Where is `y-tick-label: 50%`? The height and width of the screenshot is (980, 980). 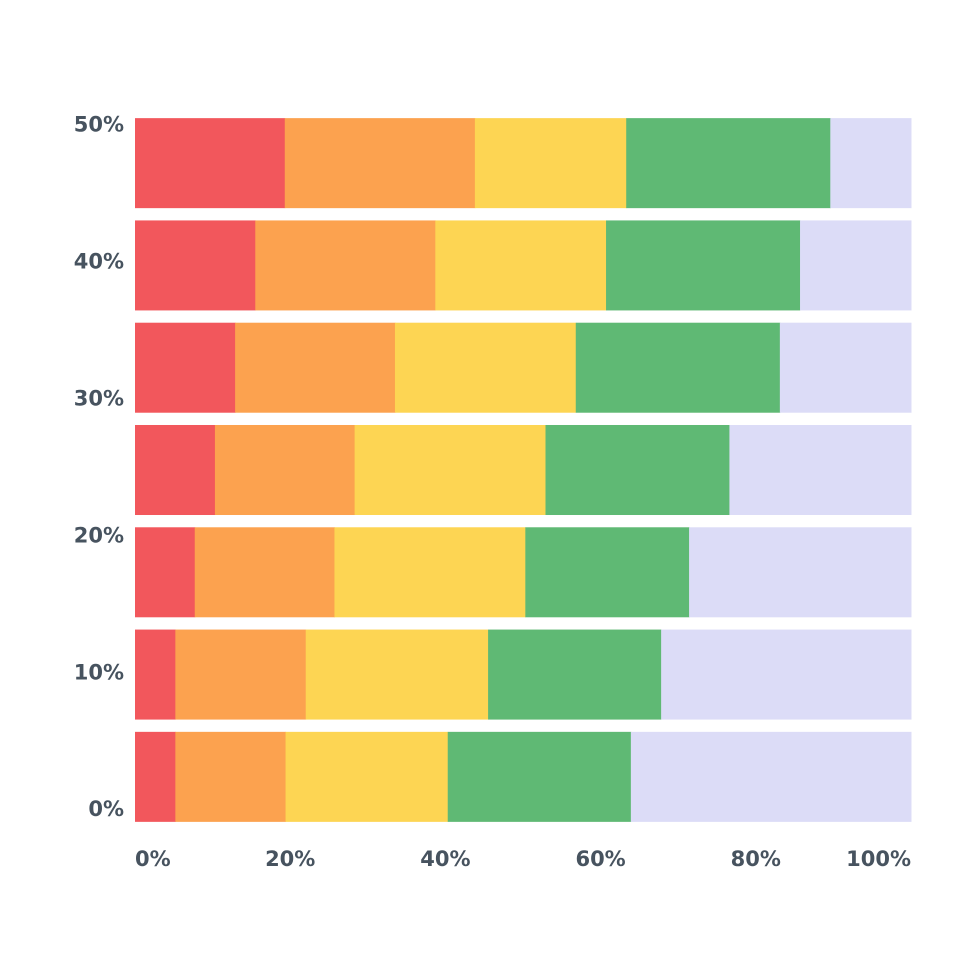
y-tick-label: 50% is located at coordinates (99, 125).